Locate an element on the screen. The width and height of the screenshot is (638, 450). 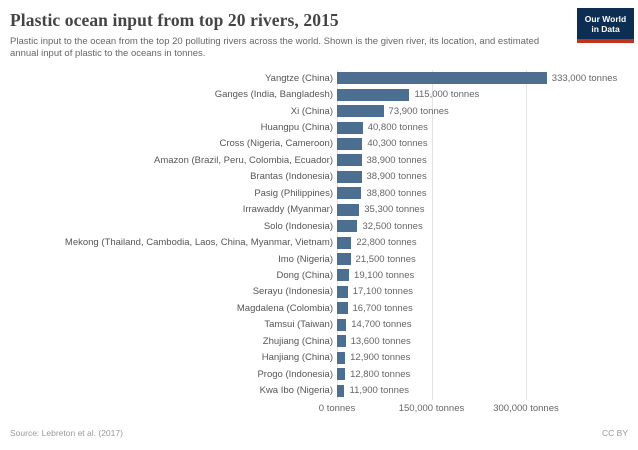
value-label: 17,100 tonnes is located at coordinates (382, 292).